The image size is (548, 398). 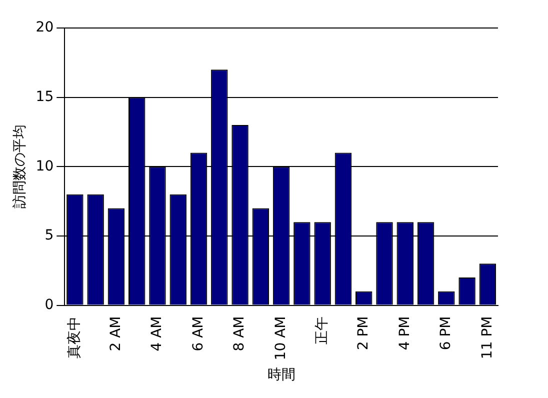 What do you see at coordinates (49, 304) in the screenshot?
I see `y-tick-label: 0` at bounding box center [49, 304].